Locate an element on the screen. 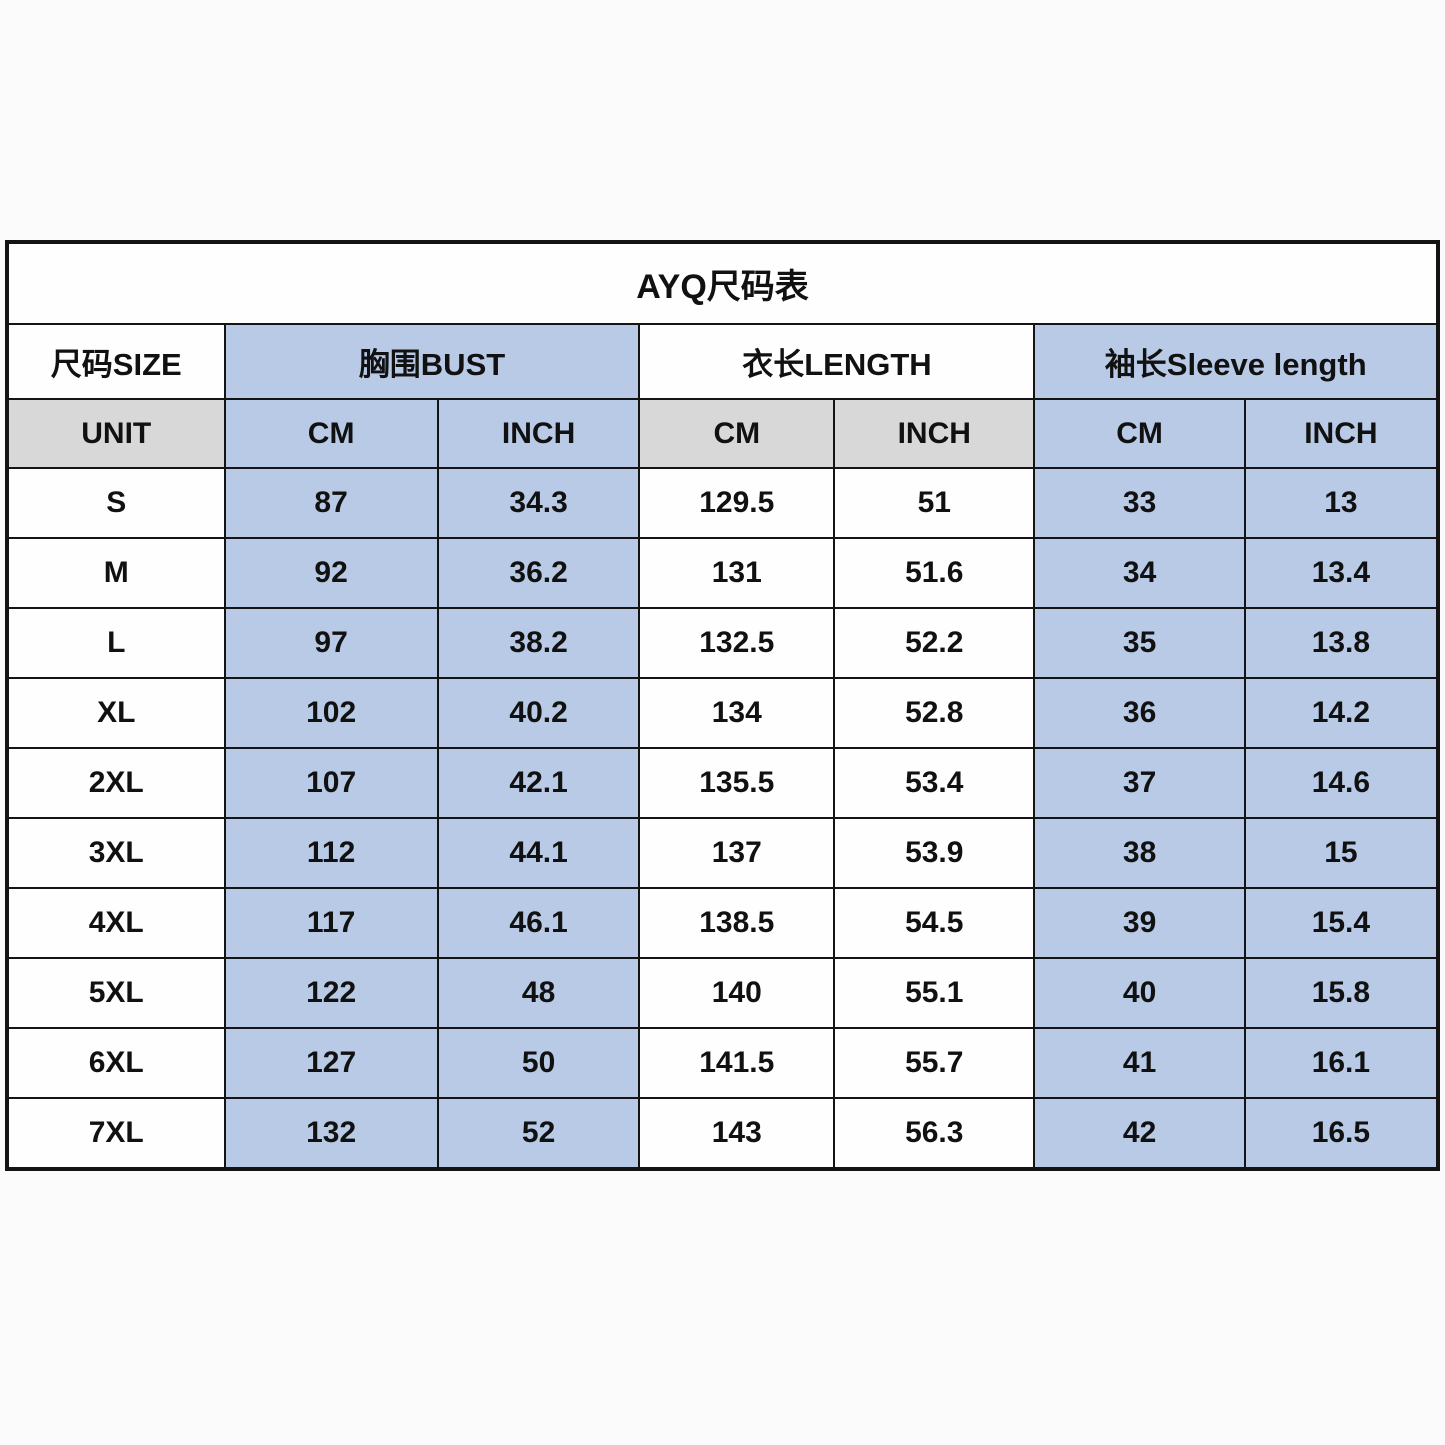 The width and height of the screenshot is (1445, 1445). sleeve-inch-cell: 16.5 is located at coordinates (1341, 1133).